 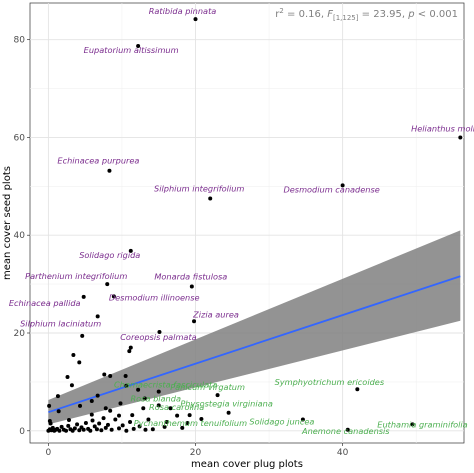 What do you see at coordinates (109, 255) in the screenshot?
I see `point-label: Solidago rigida` at bounding box center [109, 255].